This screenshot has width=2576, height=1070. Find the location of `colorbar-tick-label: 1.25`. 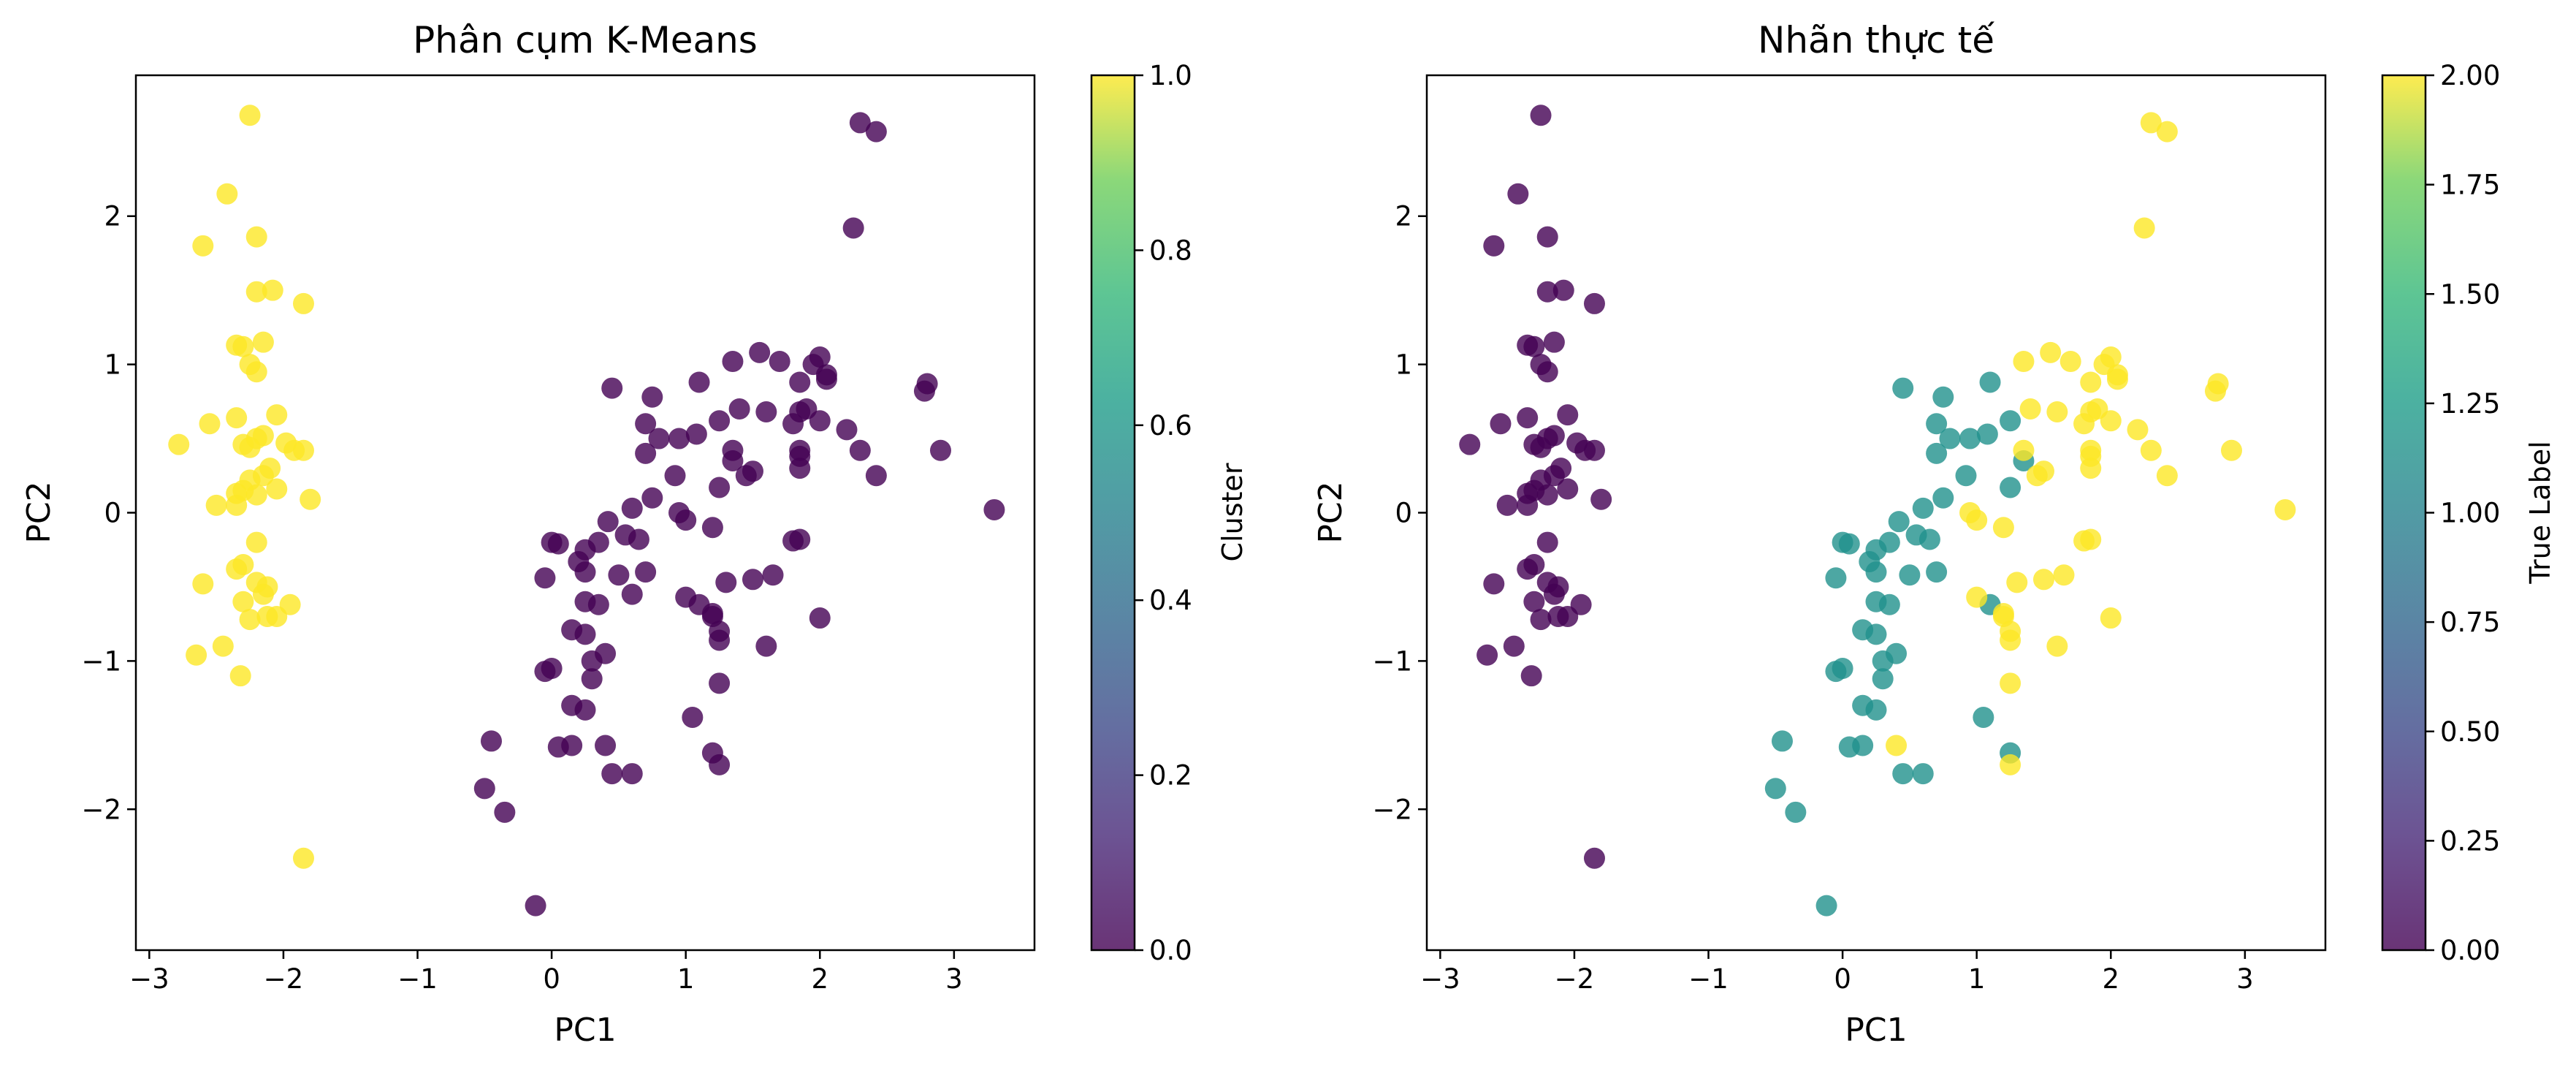

colorbar-tick-label: 1.25 is located at coordinates (2470, 404).